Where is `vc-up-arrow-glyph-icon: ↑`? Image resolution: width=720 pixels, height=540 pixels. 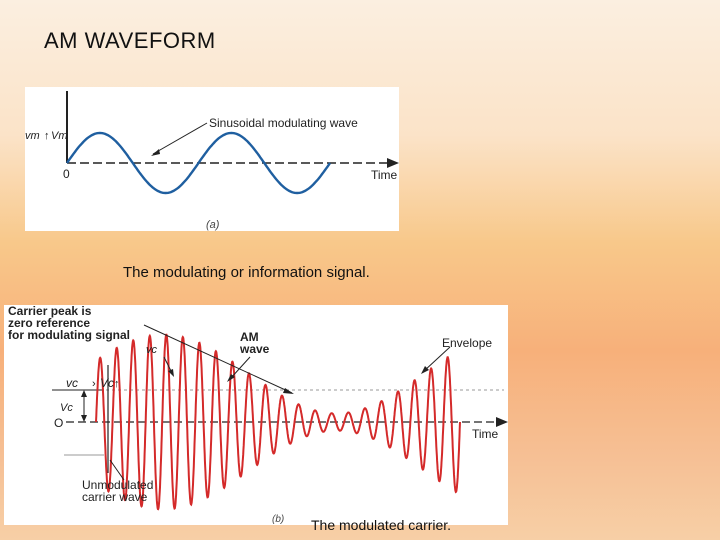
vc-up-arrow-glyph-icon: ↑ is located at coordinates (117, 384).